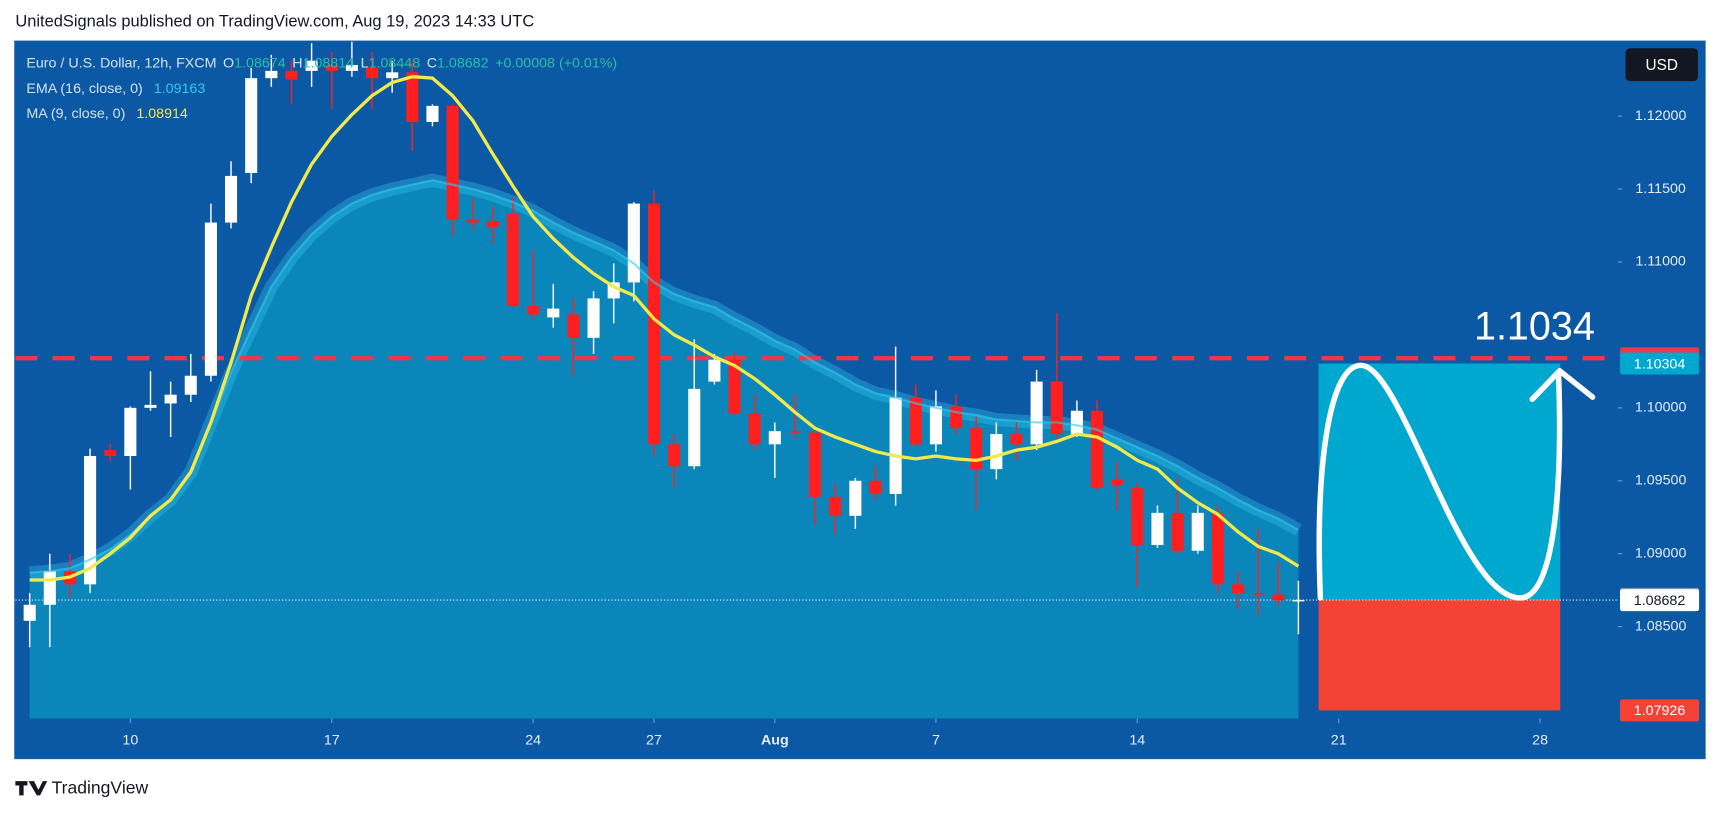  I want to click on price-tag-label: 1.10304, so click(1660, 364).